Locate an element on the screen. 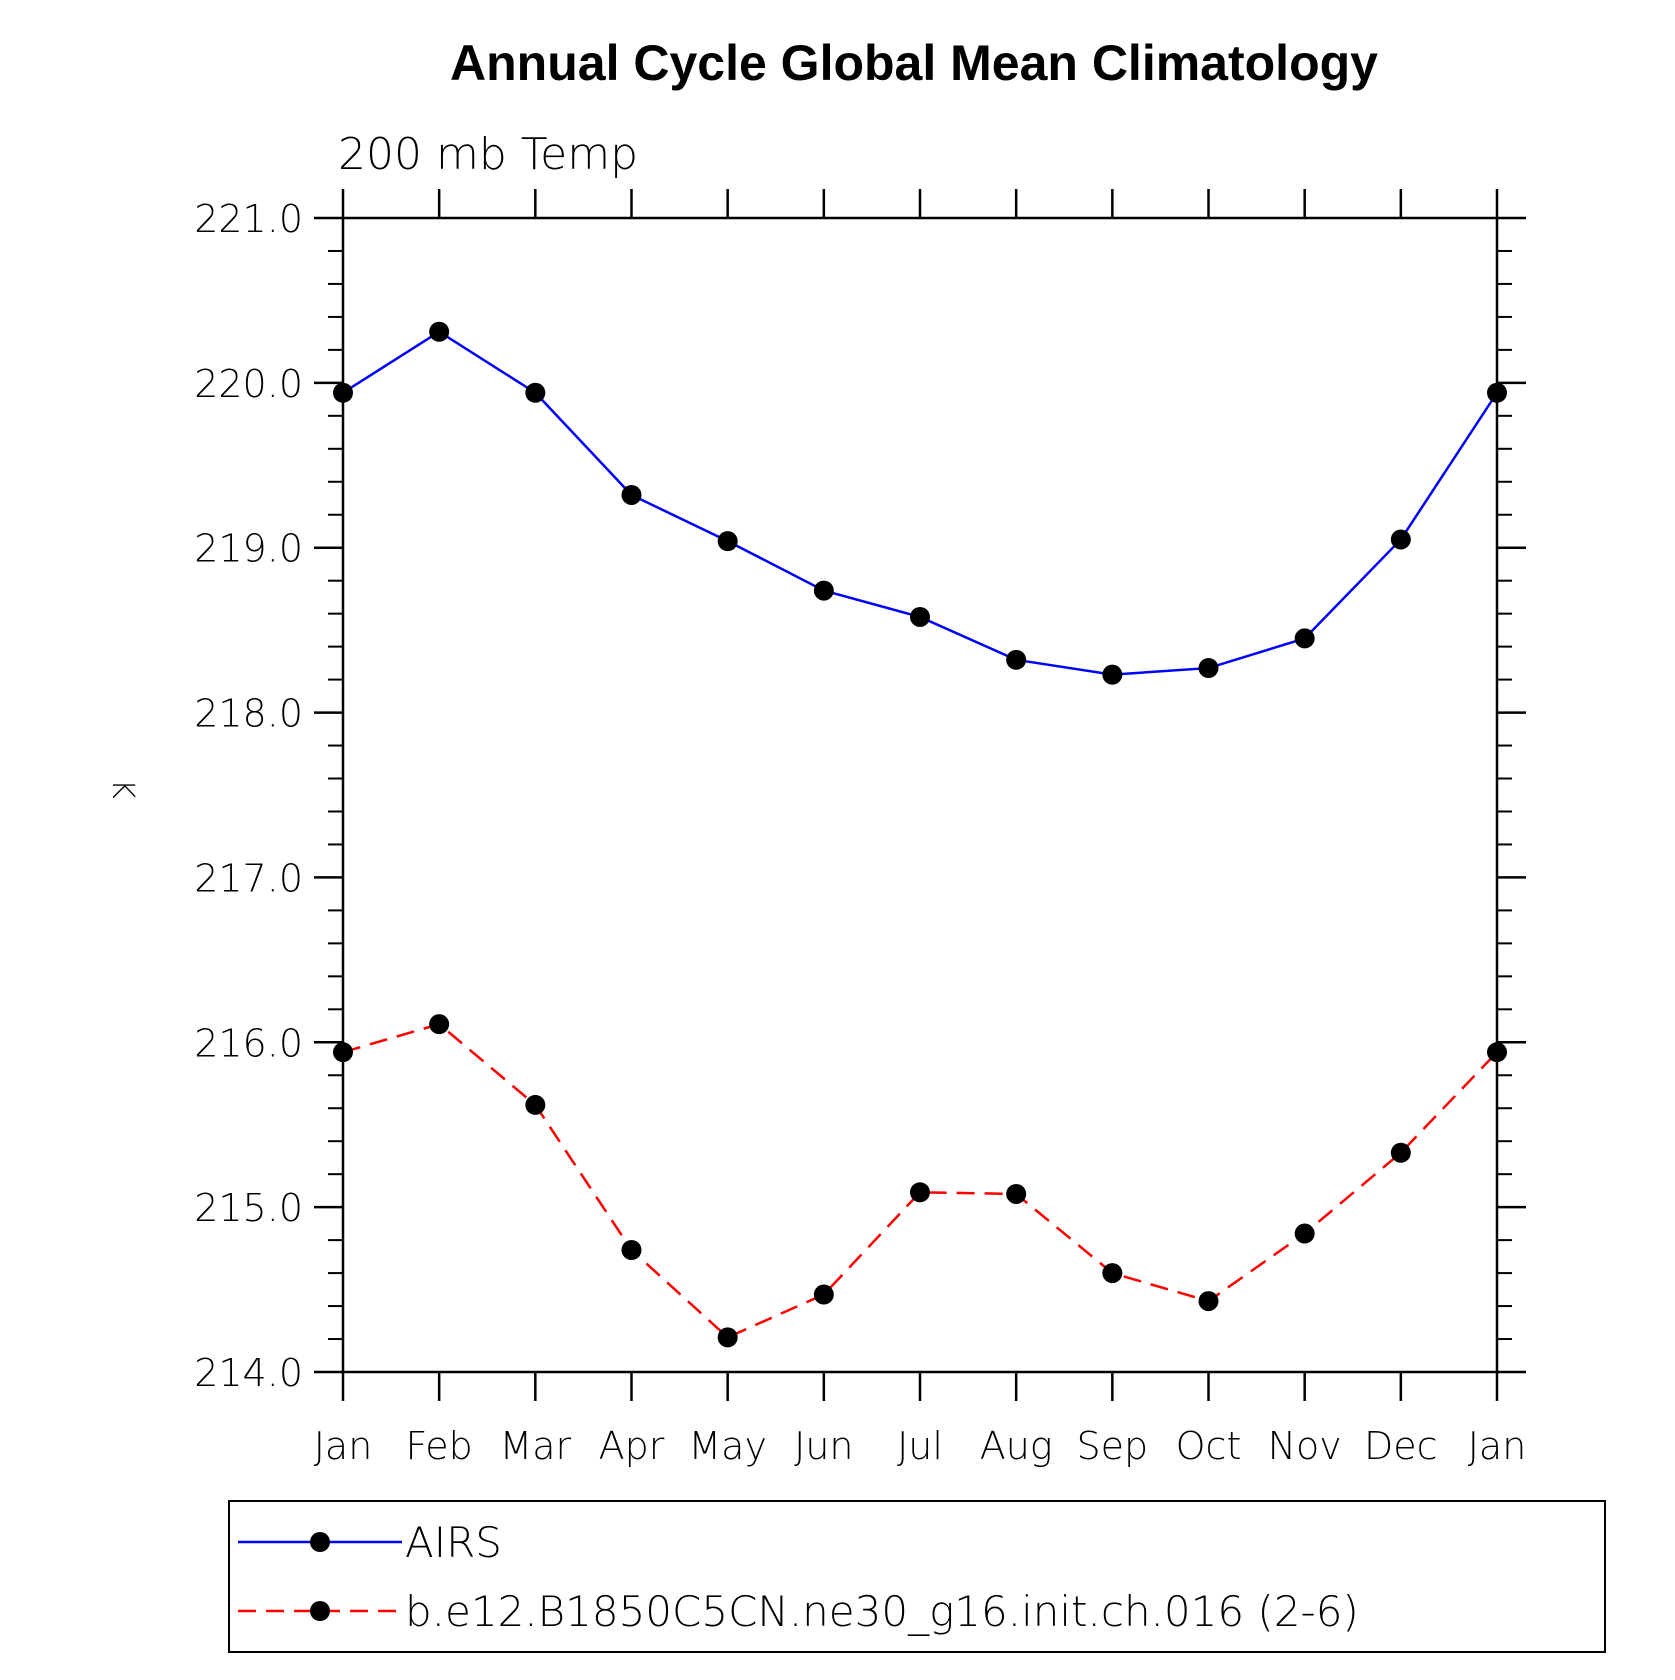  y-tick-label: 218.0 is located at coordinates (248, 714).